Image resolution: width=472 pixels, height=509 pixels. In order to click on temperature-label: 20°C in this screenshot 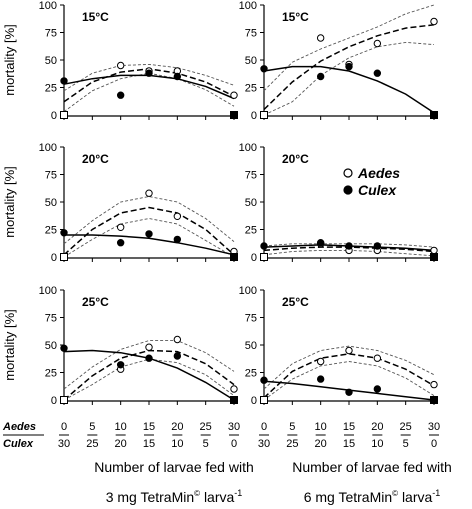, I will do `click(95, 159)`.